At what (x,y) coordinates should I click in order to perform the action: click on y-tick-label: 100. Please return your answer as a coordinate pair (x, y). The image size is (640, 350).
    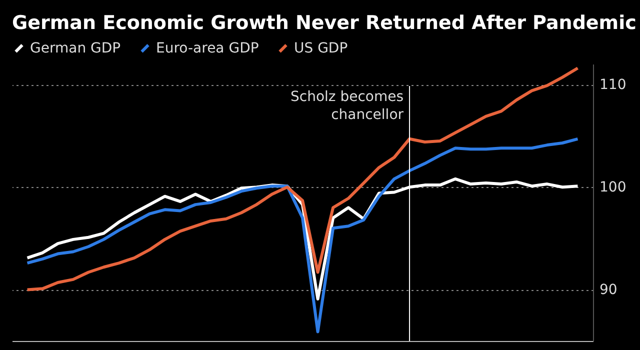
    Looking at the image, I should click on (613, 188).